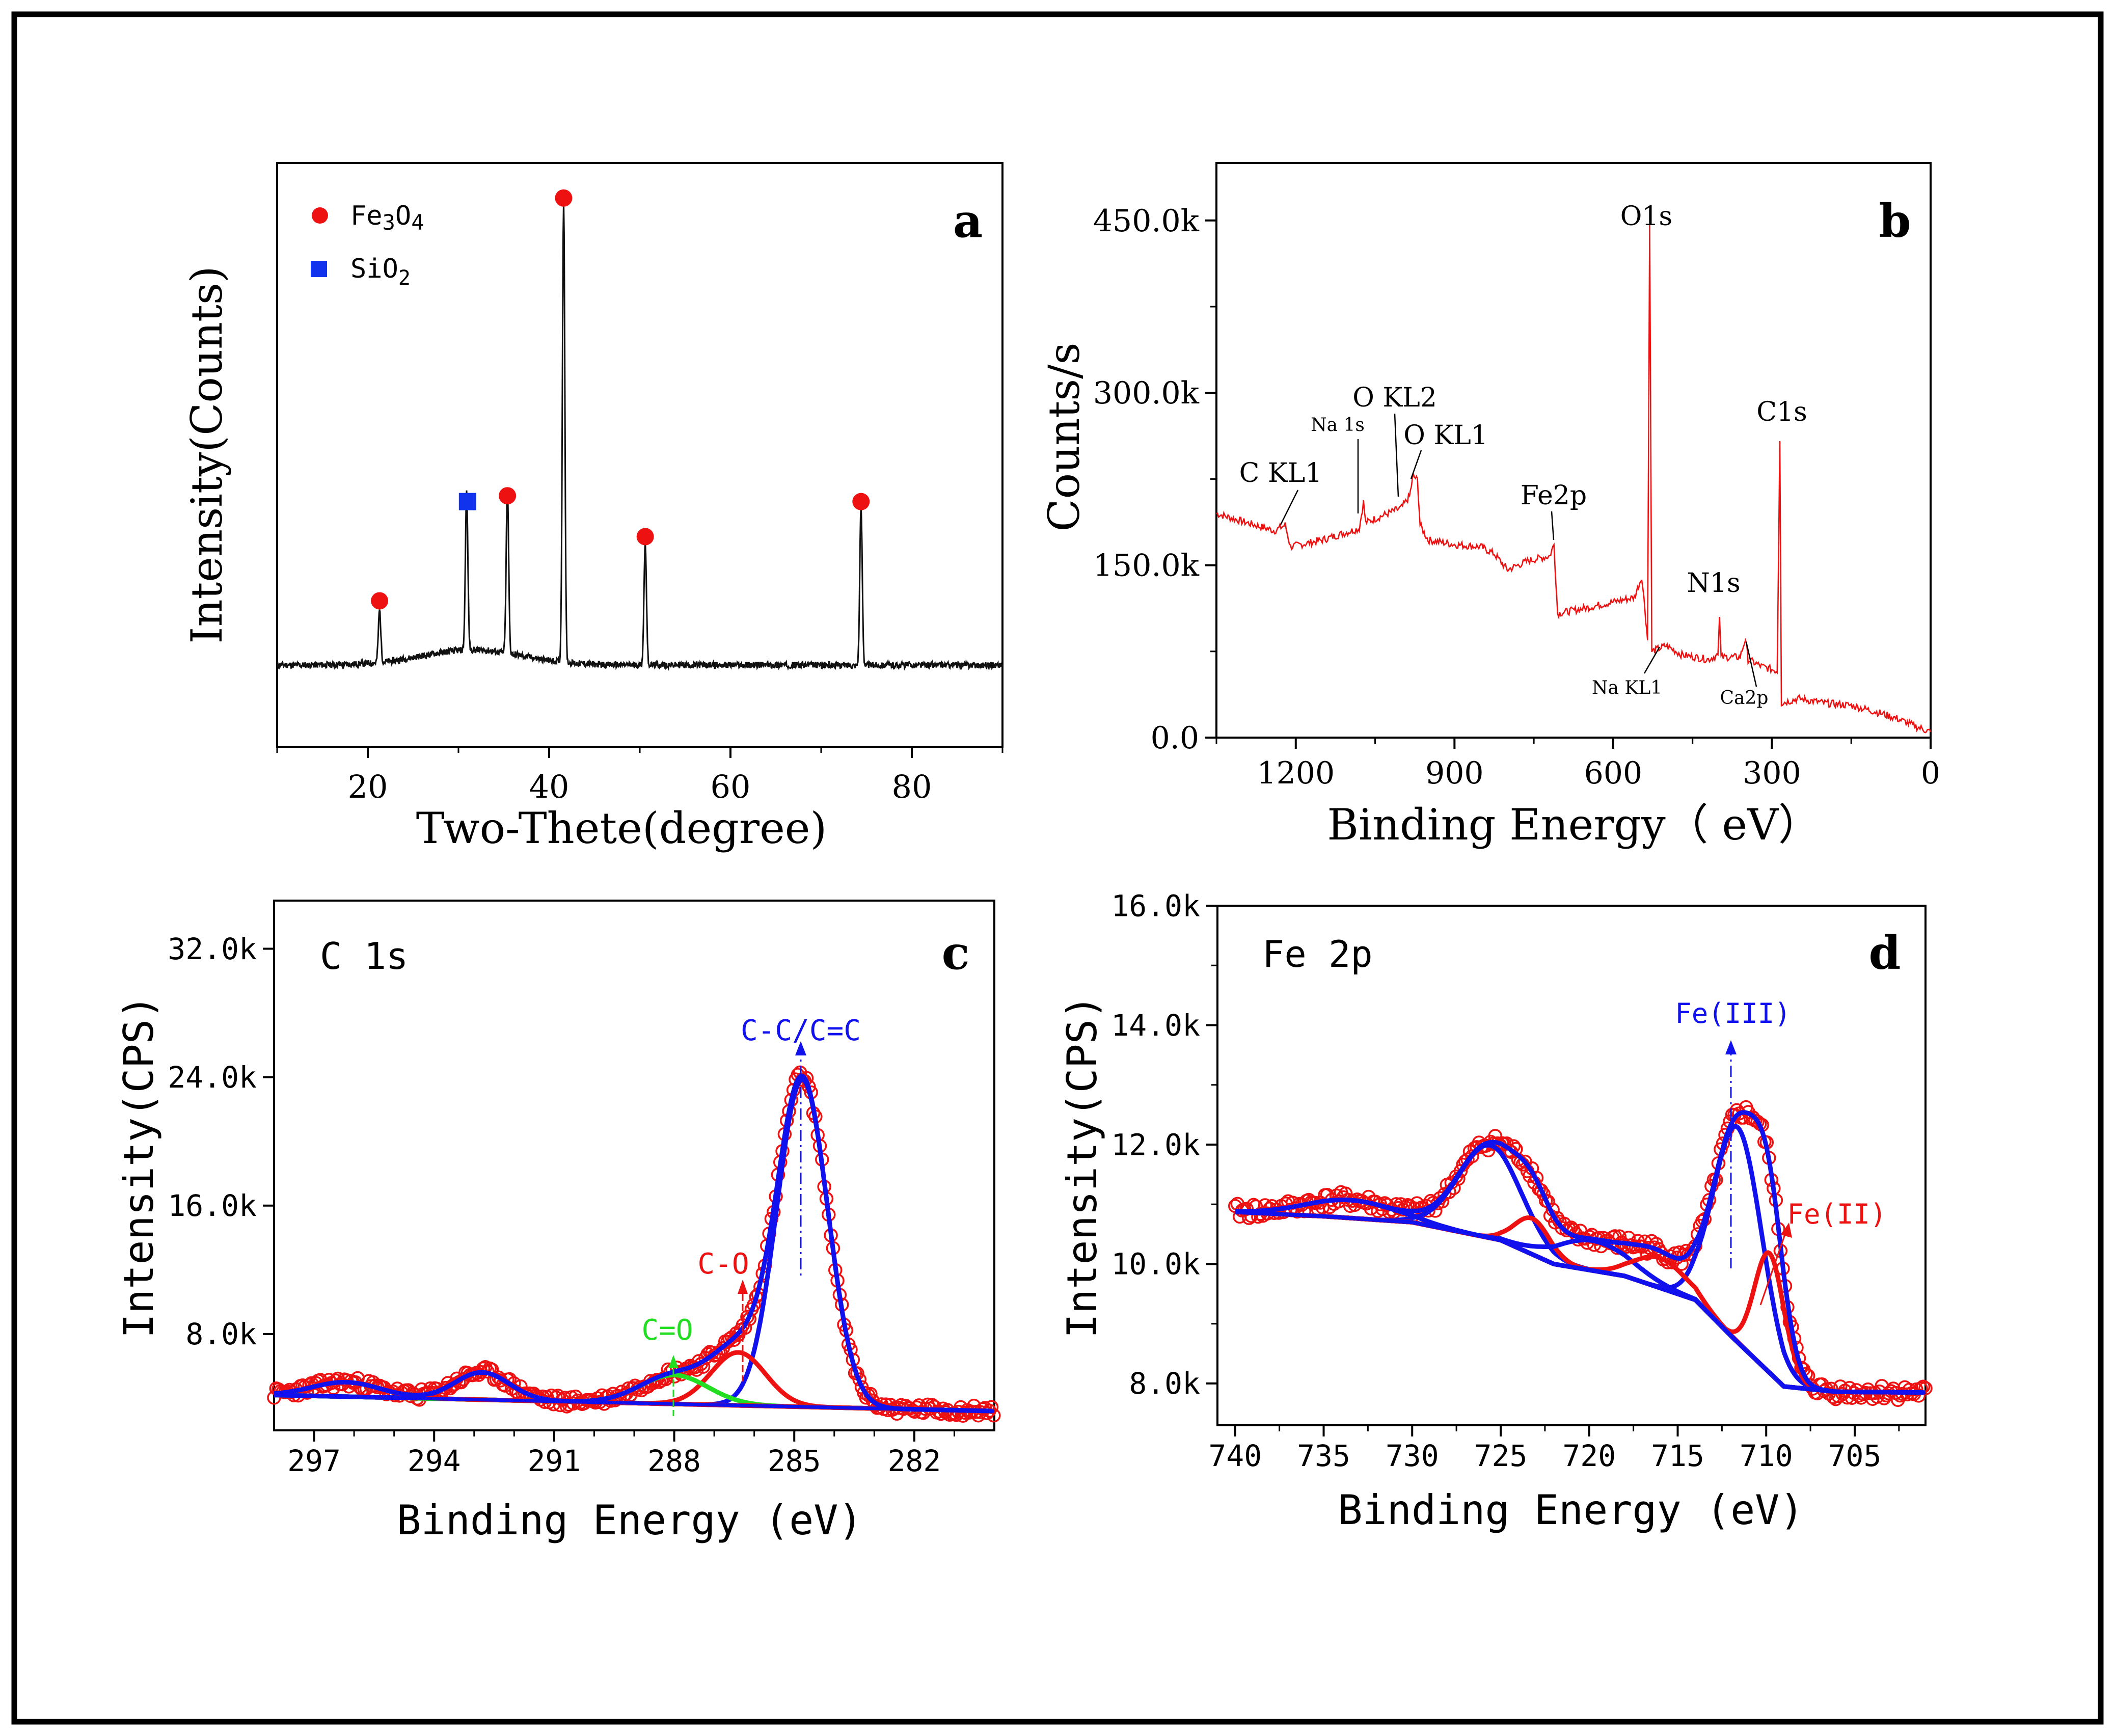  What do you see at coordinates (403, 216) in the screenshot?
I see `legend-fe3o4-mid: O` at bounding box center [403, 216].